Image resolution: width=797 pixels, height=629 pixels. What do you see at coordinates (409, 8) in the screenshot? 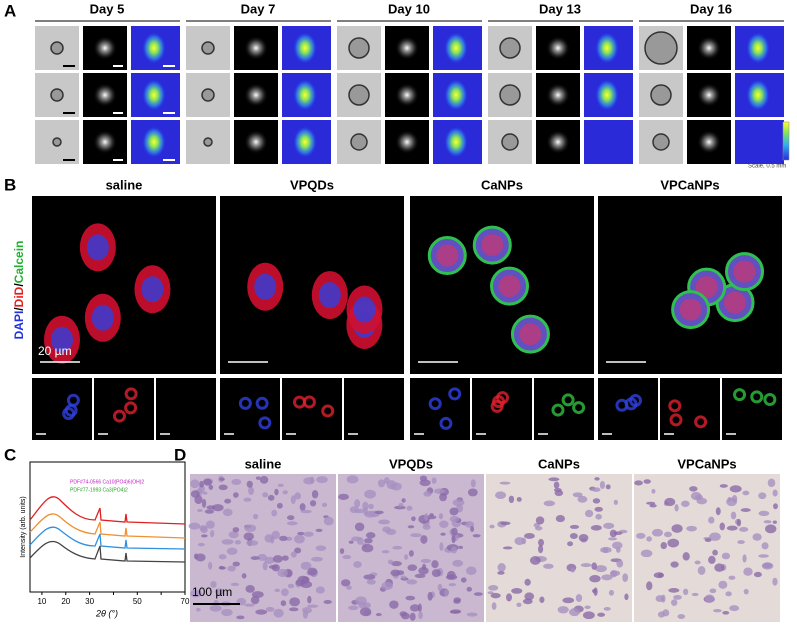
I see `day-title: Day 10` at bounding box center [409, 8].